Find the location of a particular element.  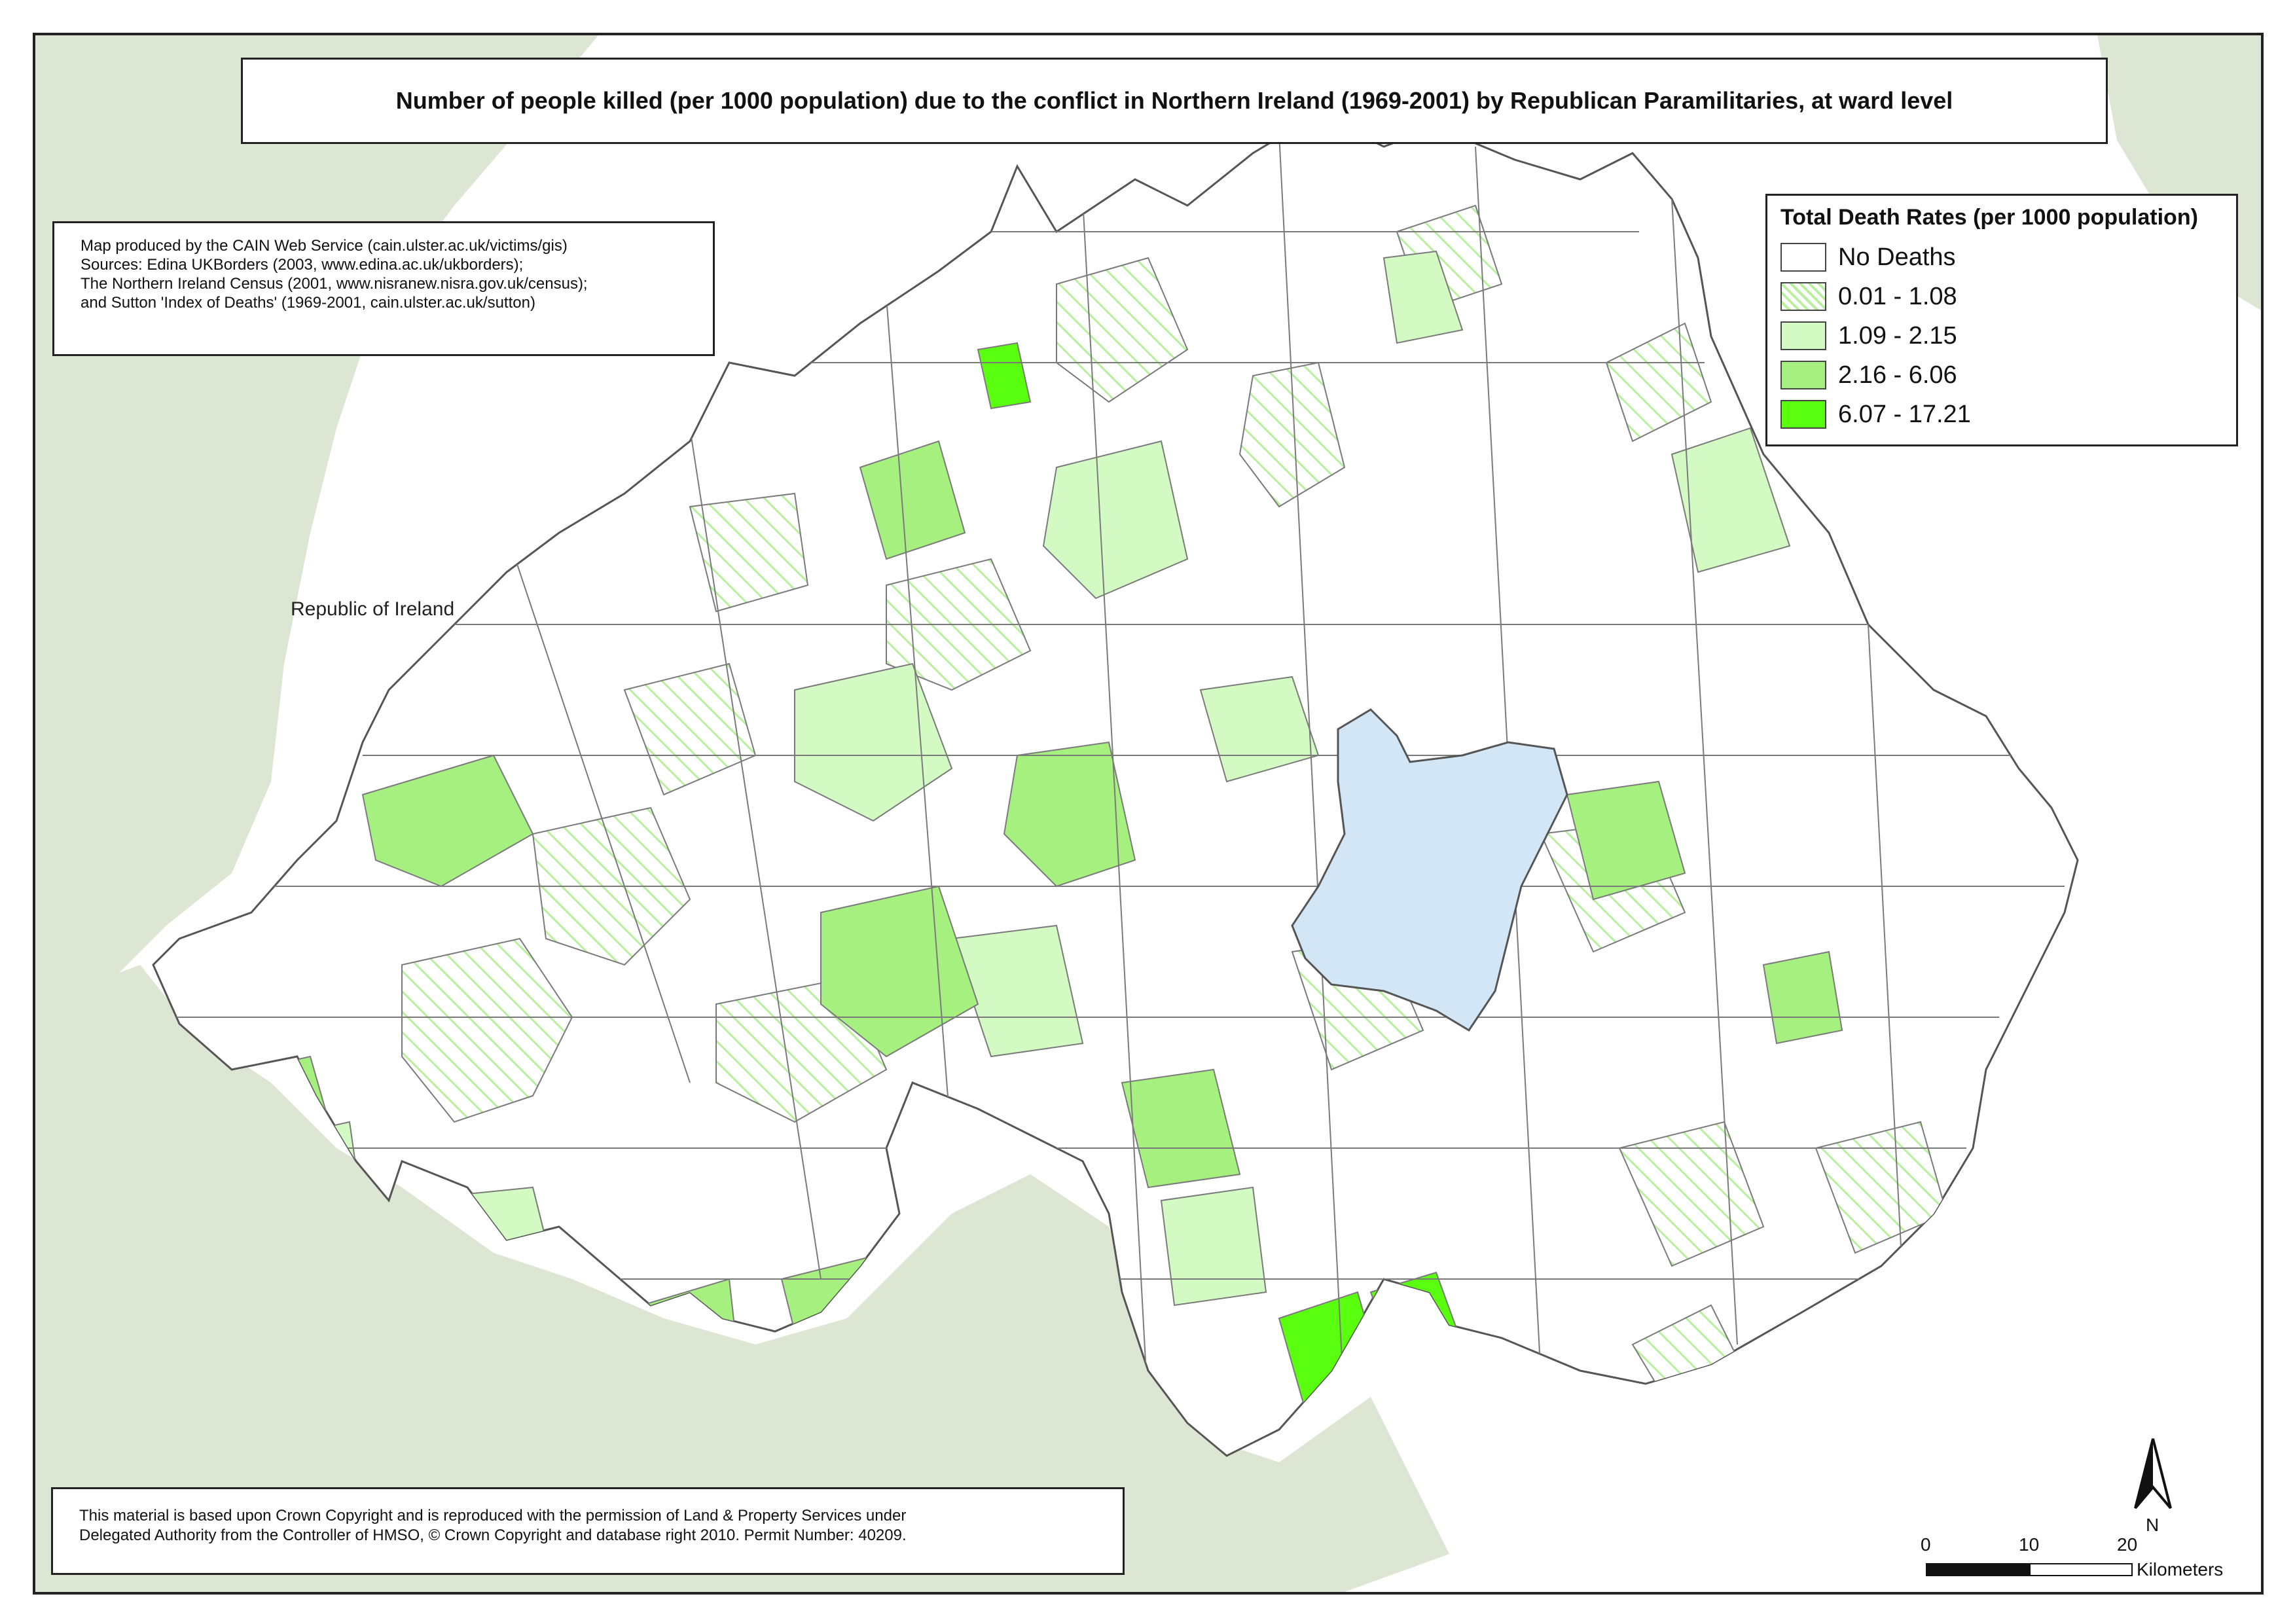

legend-label: 6.07 - 17.21 is located at coordinates (1905, 414).